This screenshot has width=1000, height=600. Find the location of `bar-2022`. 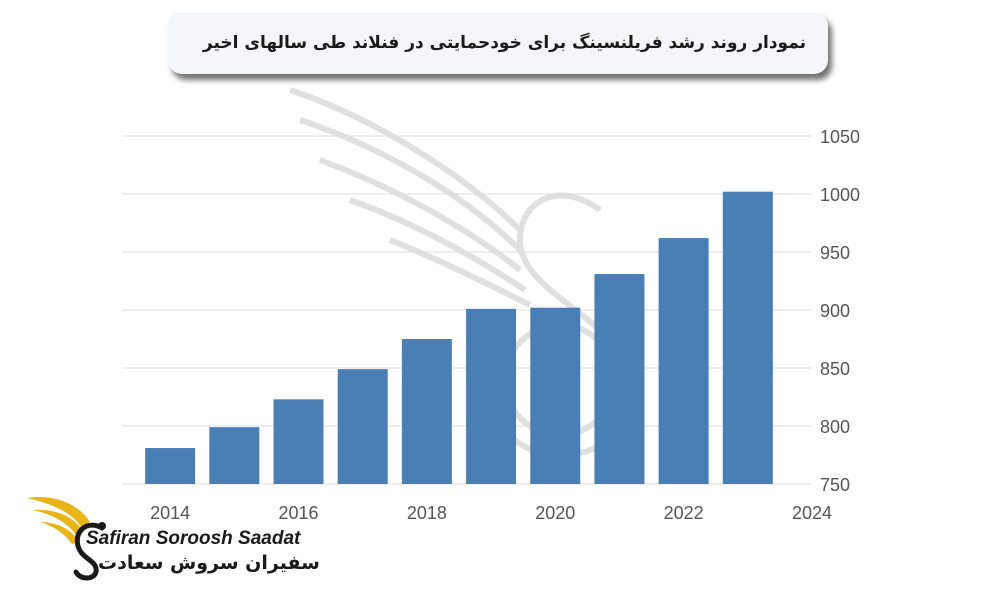

bar-2022 is located at coordinates (683, 361).